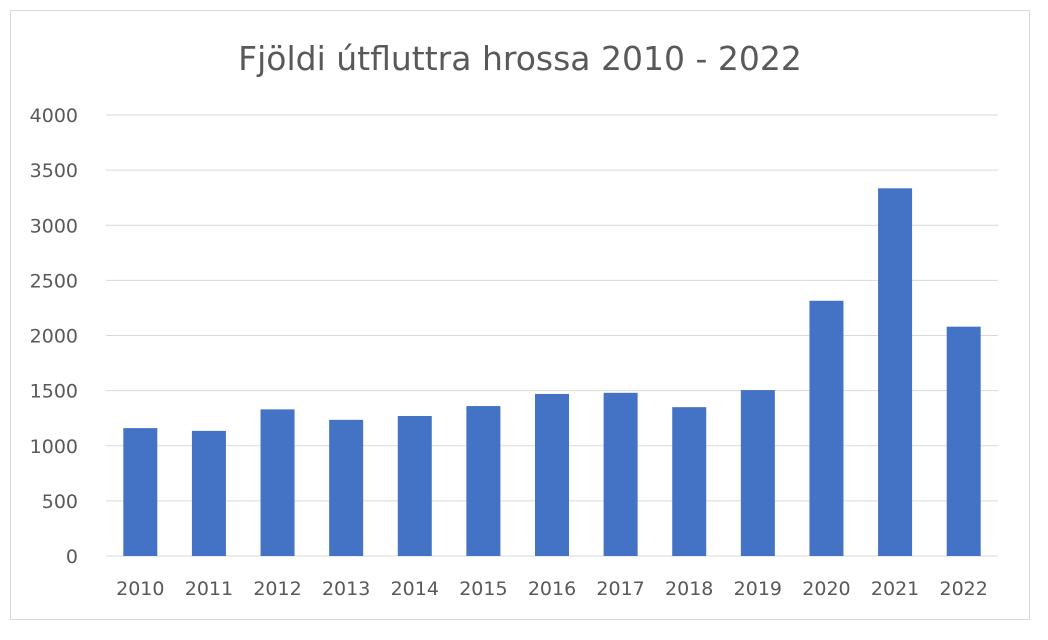  I want to click on bar-2010, so click(140, 492).